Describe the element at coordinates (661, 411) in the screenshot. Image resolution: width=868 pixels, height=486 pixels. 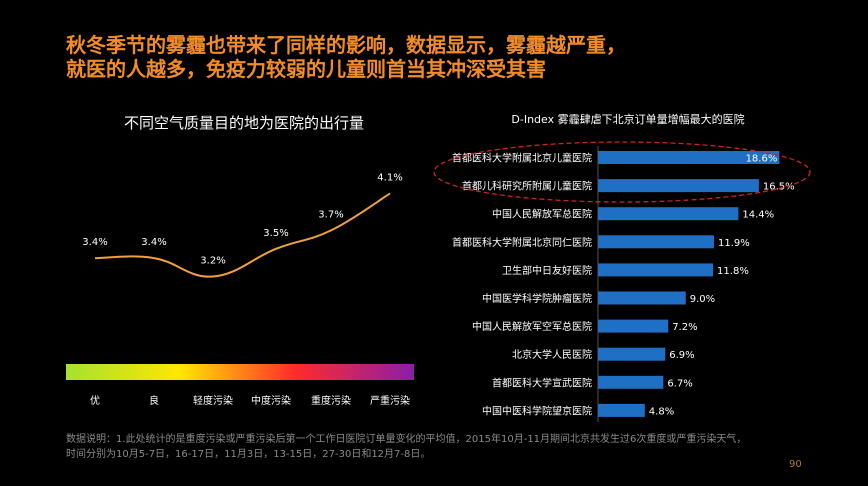
I see `bar-value-label: 4.8%` at that location.